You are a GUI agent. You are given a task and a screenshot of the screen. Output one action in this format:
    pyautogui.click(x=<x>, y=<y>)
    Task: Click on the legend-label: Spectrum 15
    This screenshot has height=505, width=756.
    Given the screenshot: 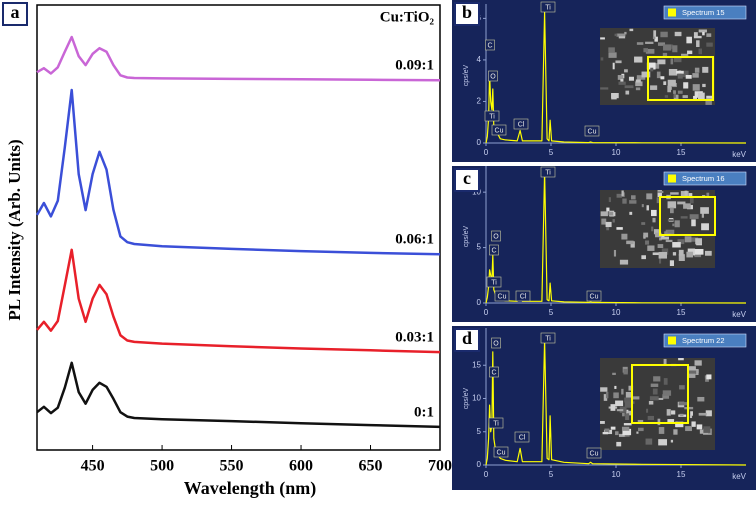 What is the action you would take?
    pyautogui.click(x=703, y=12)
    